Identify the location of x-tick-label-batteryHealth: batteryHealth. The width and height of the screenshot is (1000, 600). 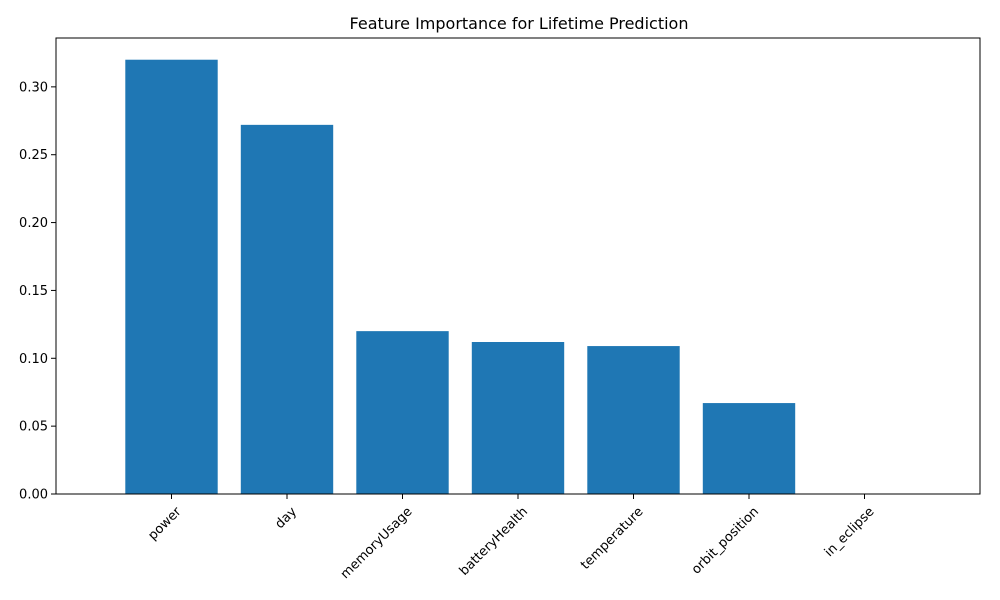
(494, 541).